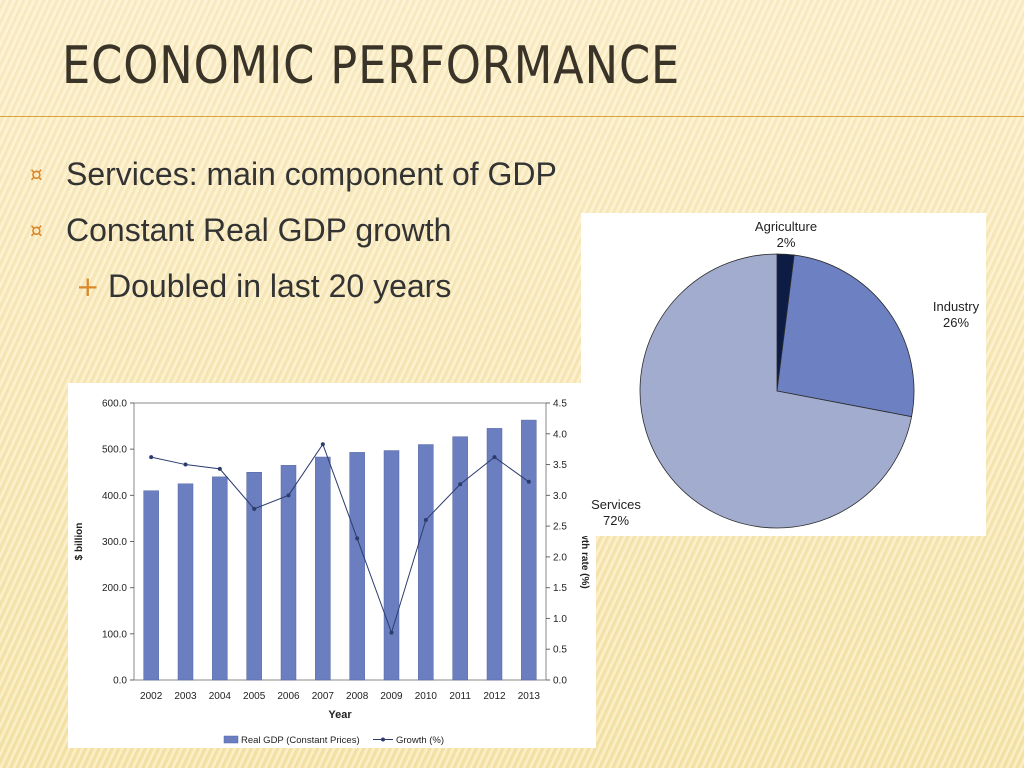 This screenshot has height=768, width=1024. What do you see at coordinates (616, 520) in the screenshot?
I see `pie-pct-services: 72%` at bounding box center [616, 520].